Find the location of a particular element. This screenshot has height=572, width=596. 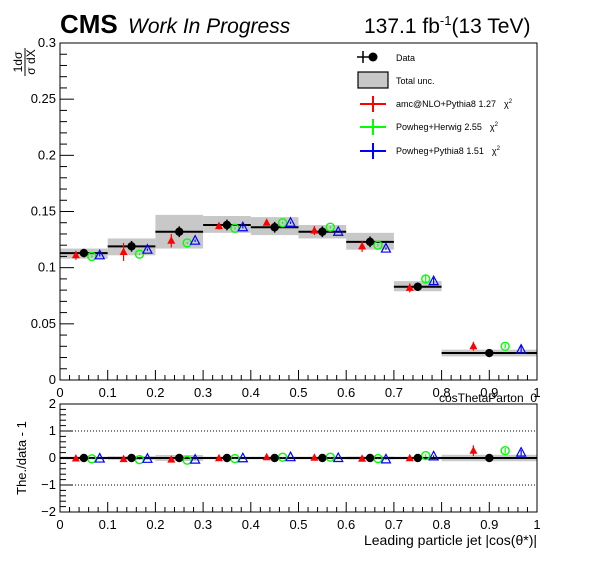

legend-pythia-chi2-symbol: χ is located at coordinates (494, 151).